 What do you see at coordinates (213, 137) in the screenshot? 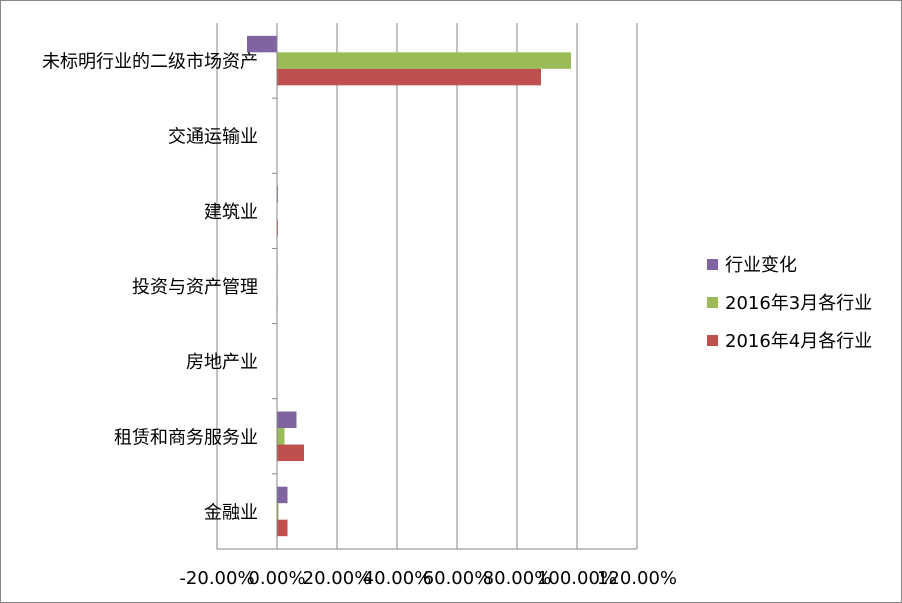
I see `category-label: 交通运输业` at bounding box center [213, 137].